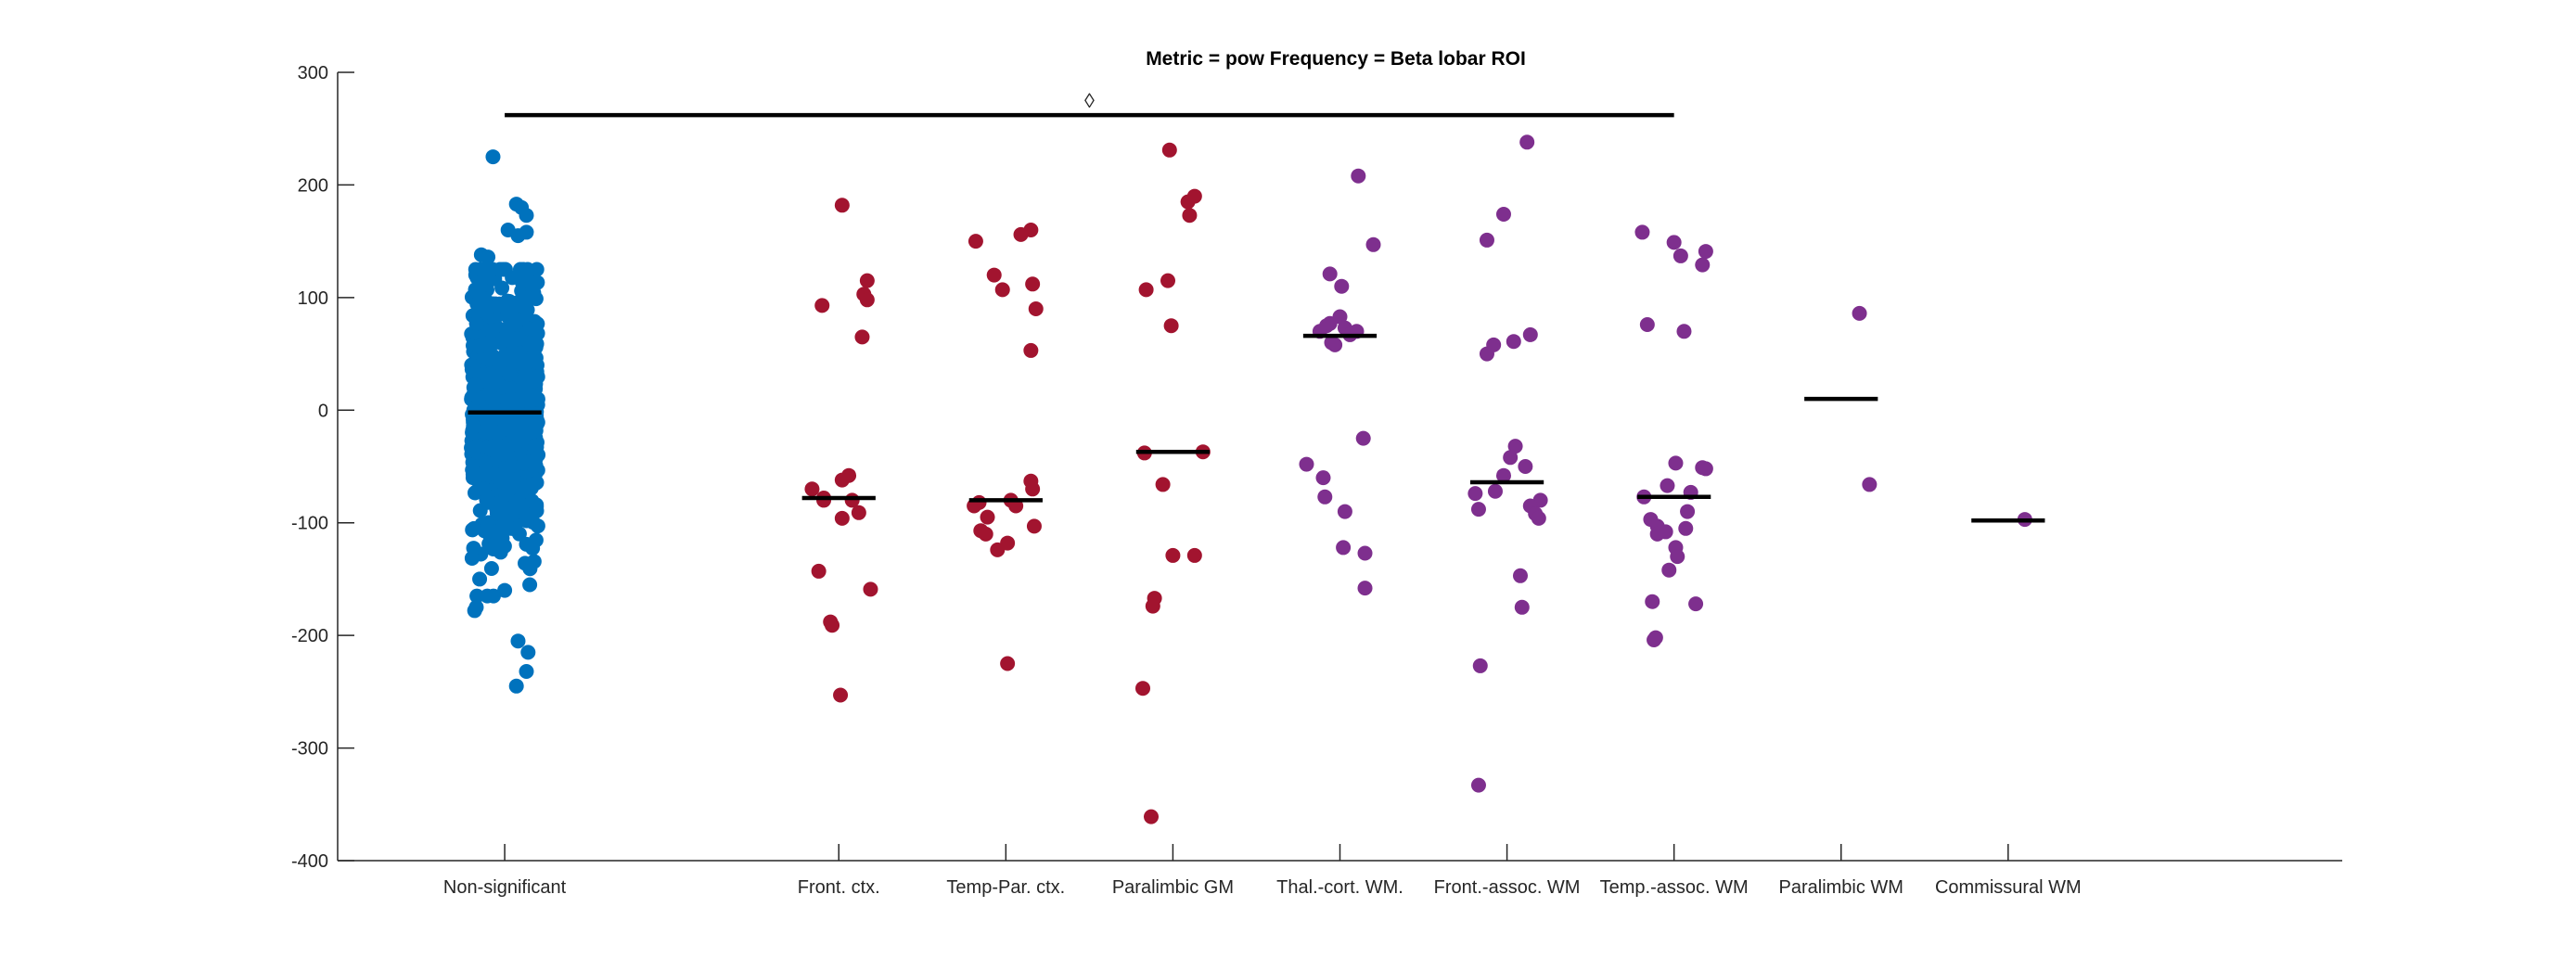  Describe the element at coordinates (1336, 59) in the screenshot. I see `chart-title: Metric = pow Frequency = Beta lobar ROI` at that location.